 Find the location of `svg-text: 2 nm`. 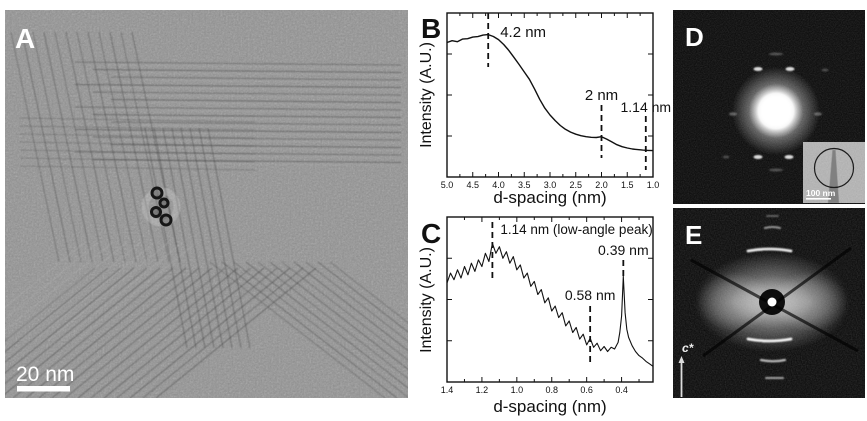

svg-text: 2 nm is located at coordinates (601, 95).